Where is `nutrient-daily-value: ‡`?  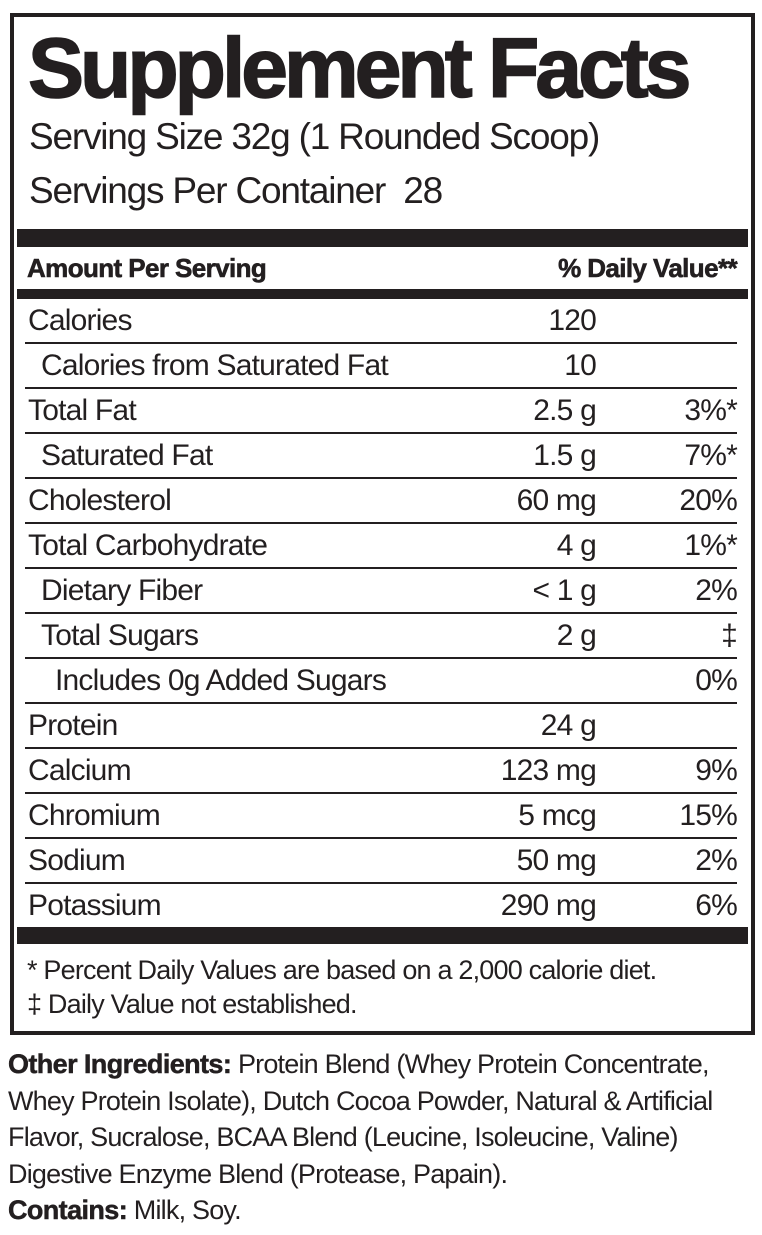 nutrient-daily-value: ‡ is located at coordinates (729, 635).